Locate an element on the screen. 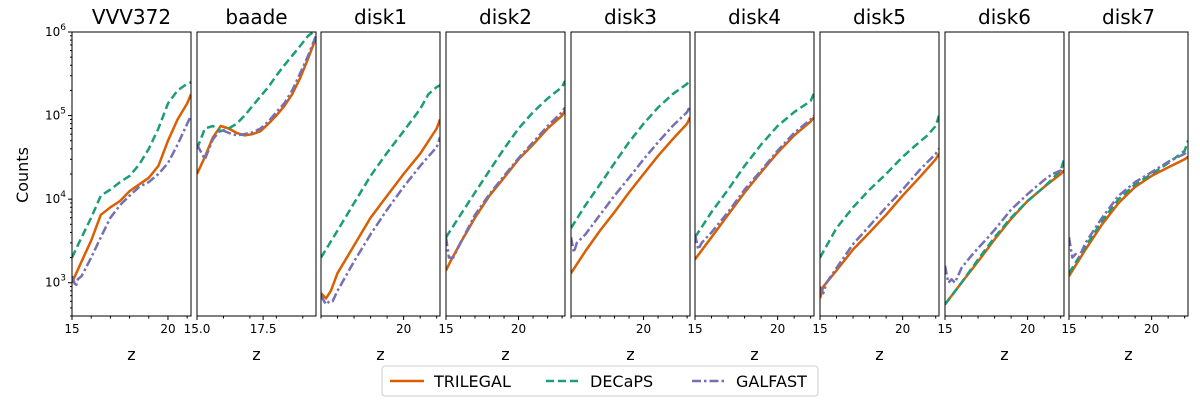  y-tick-label: 10³ is located at coordinates (55, 282).